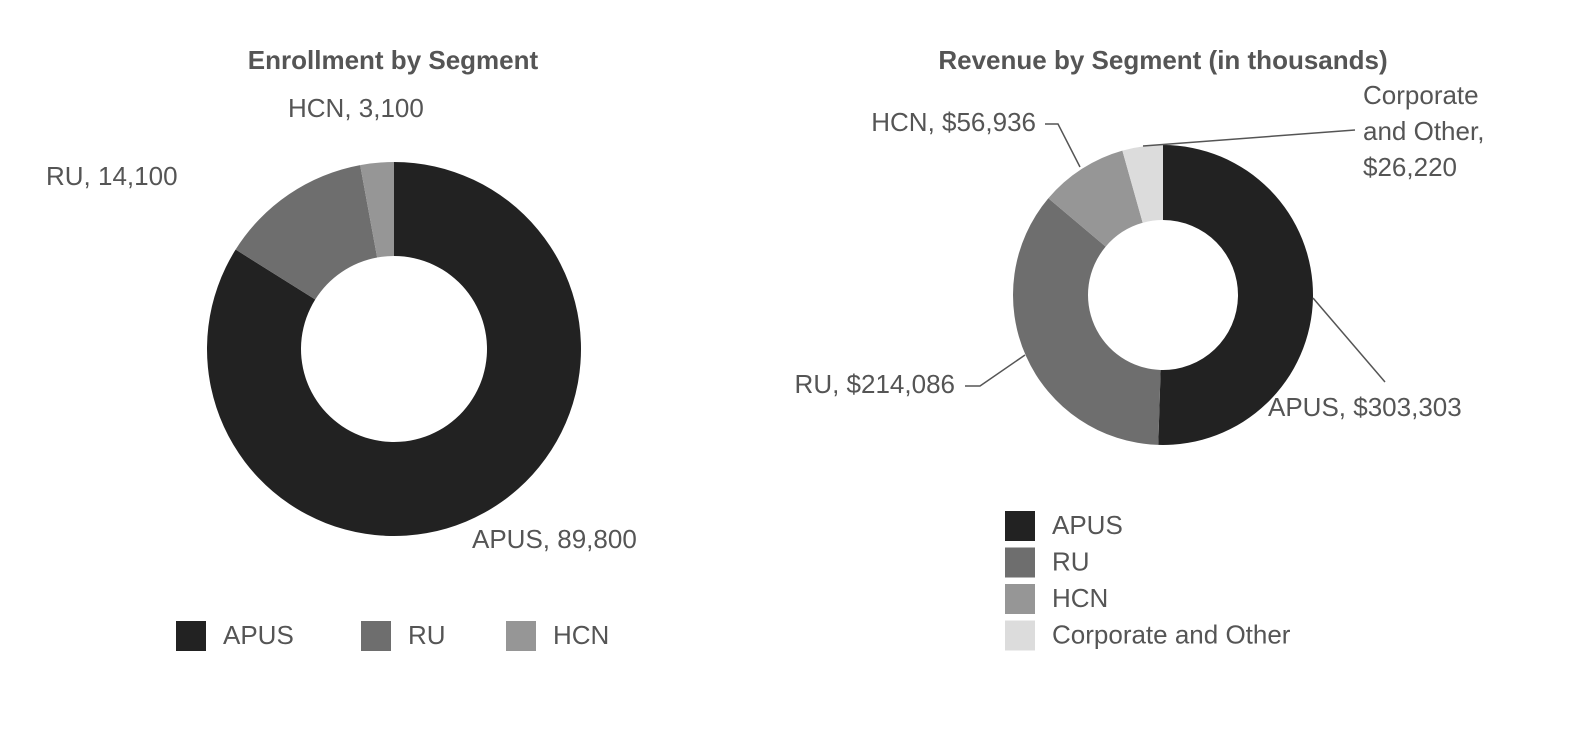 The height and width of the screenshot is (738, 1594). Describe the element at coordinates (1171, 634) in the screenshot. I see `legend-label: Corporate and Other` at that location.